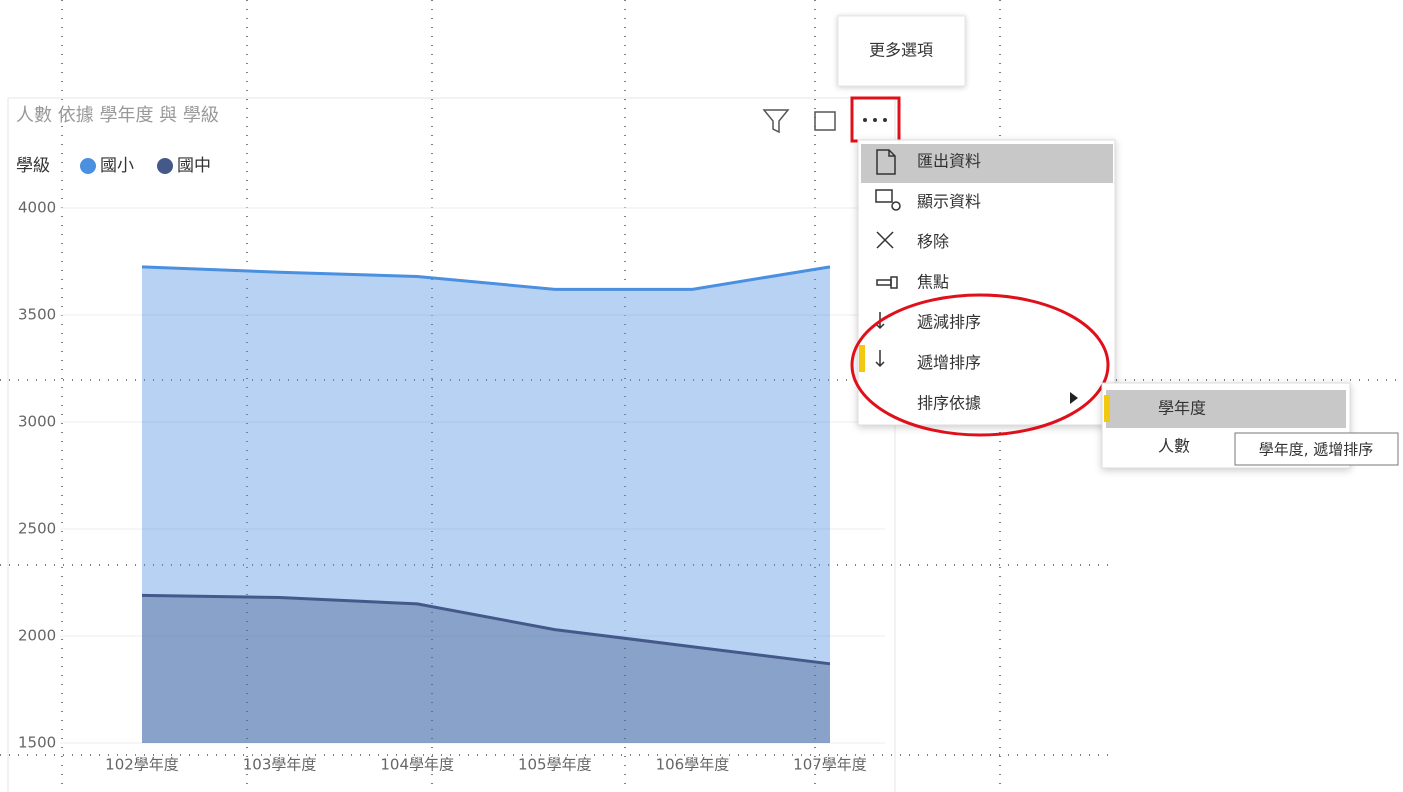 The image size is (1403, 792). Describe the element at coordinates (37, 636) in the screenshot. I see `y-tick-label: 2000` at that location.